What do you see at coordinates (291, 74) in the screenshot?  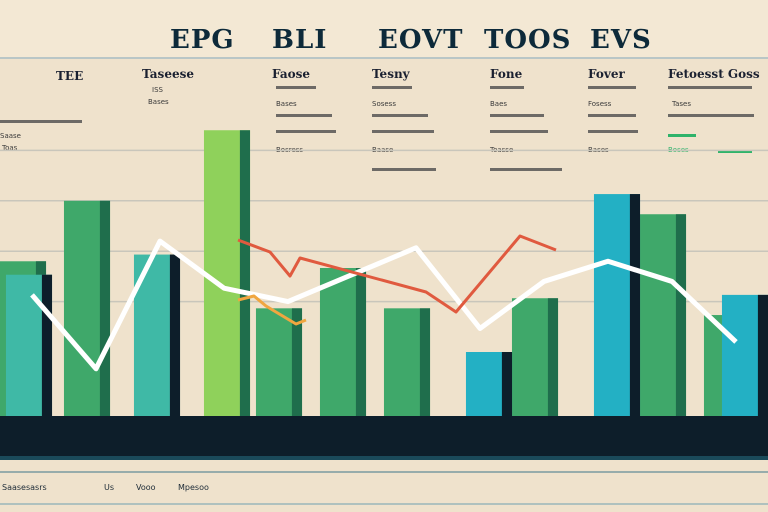 I see `column-heading-3: Faose` at bounding box center [291, 74].